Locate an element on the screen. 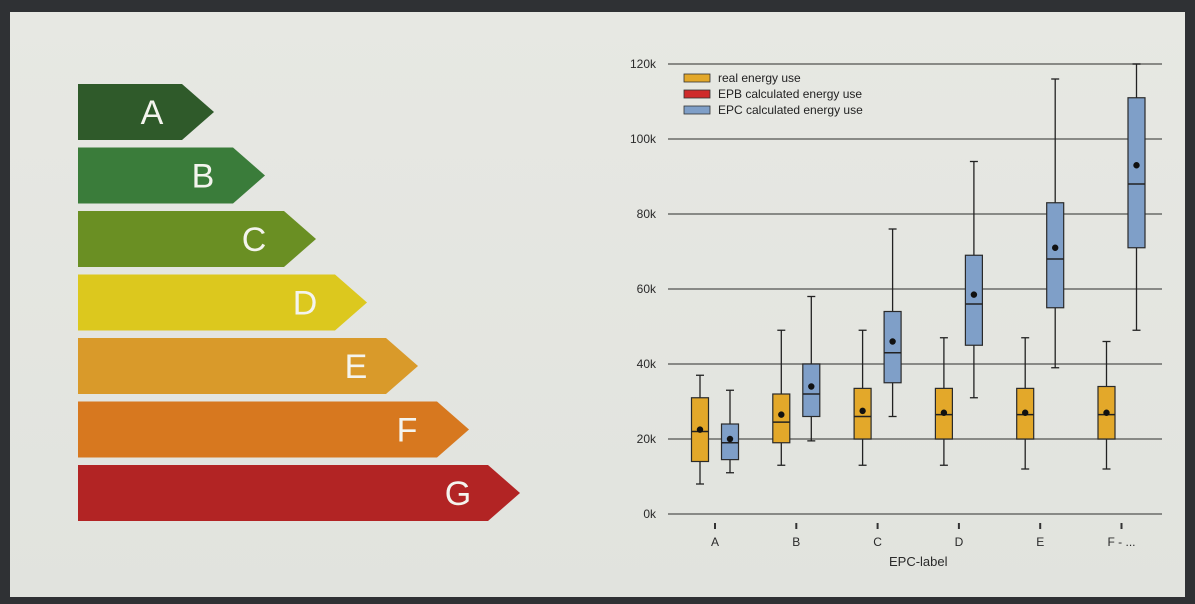  legend-label: real energy use is located at coordinates (759, 78).